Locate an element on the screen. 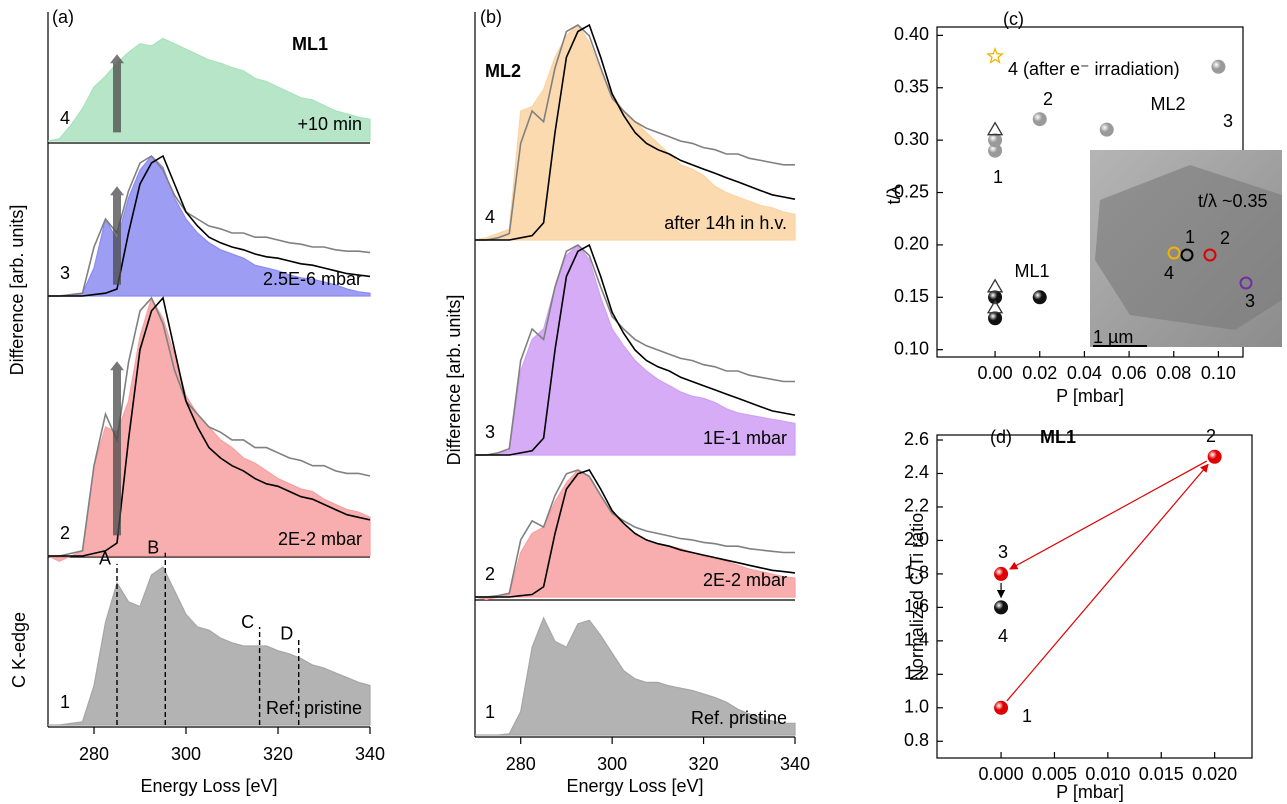 Image resolution: width=1287 pixels, height=804 pixels. y-axis-label: t/λ is located at coordinates (894, 194).